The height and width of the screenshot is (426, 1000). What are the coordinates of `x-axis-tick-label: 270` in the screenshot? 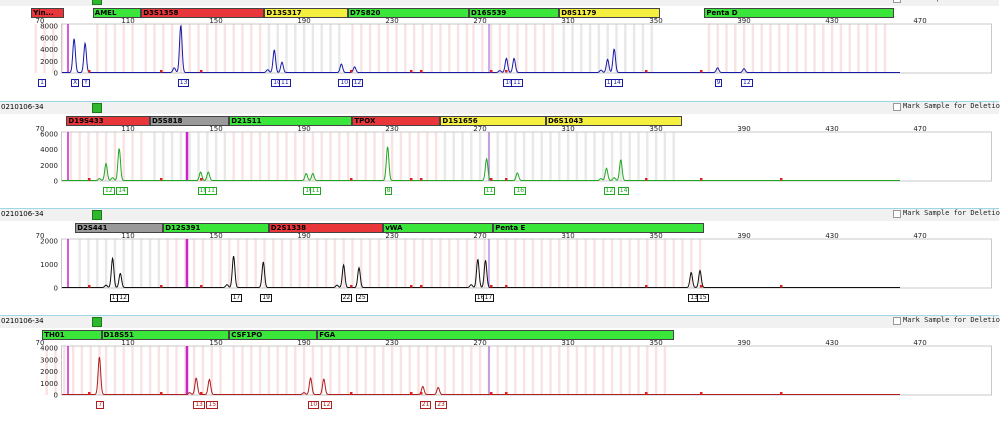 It's located at (479, 129).